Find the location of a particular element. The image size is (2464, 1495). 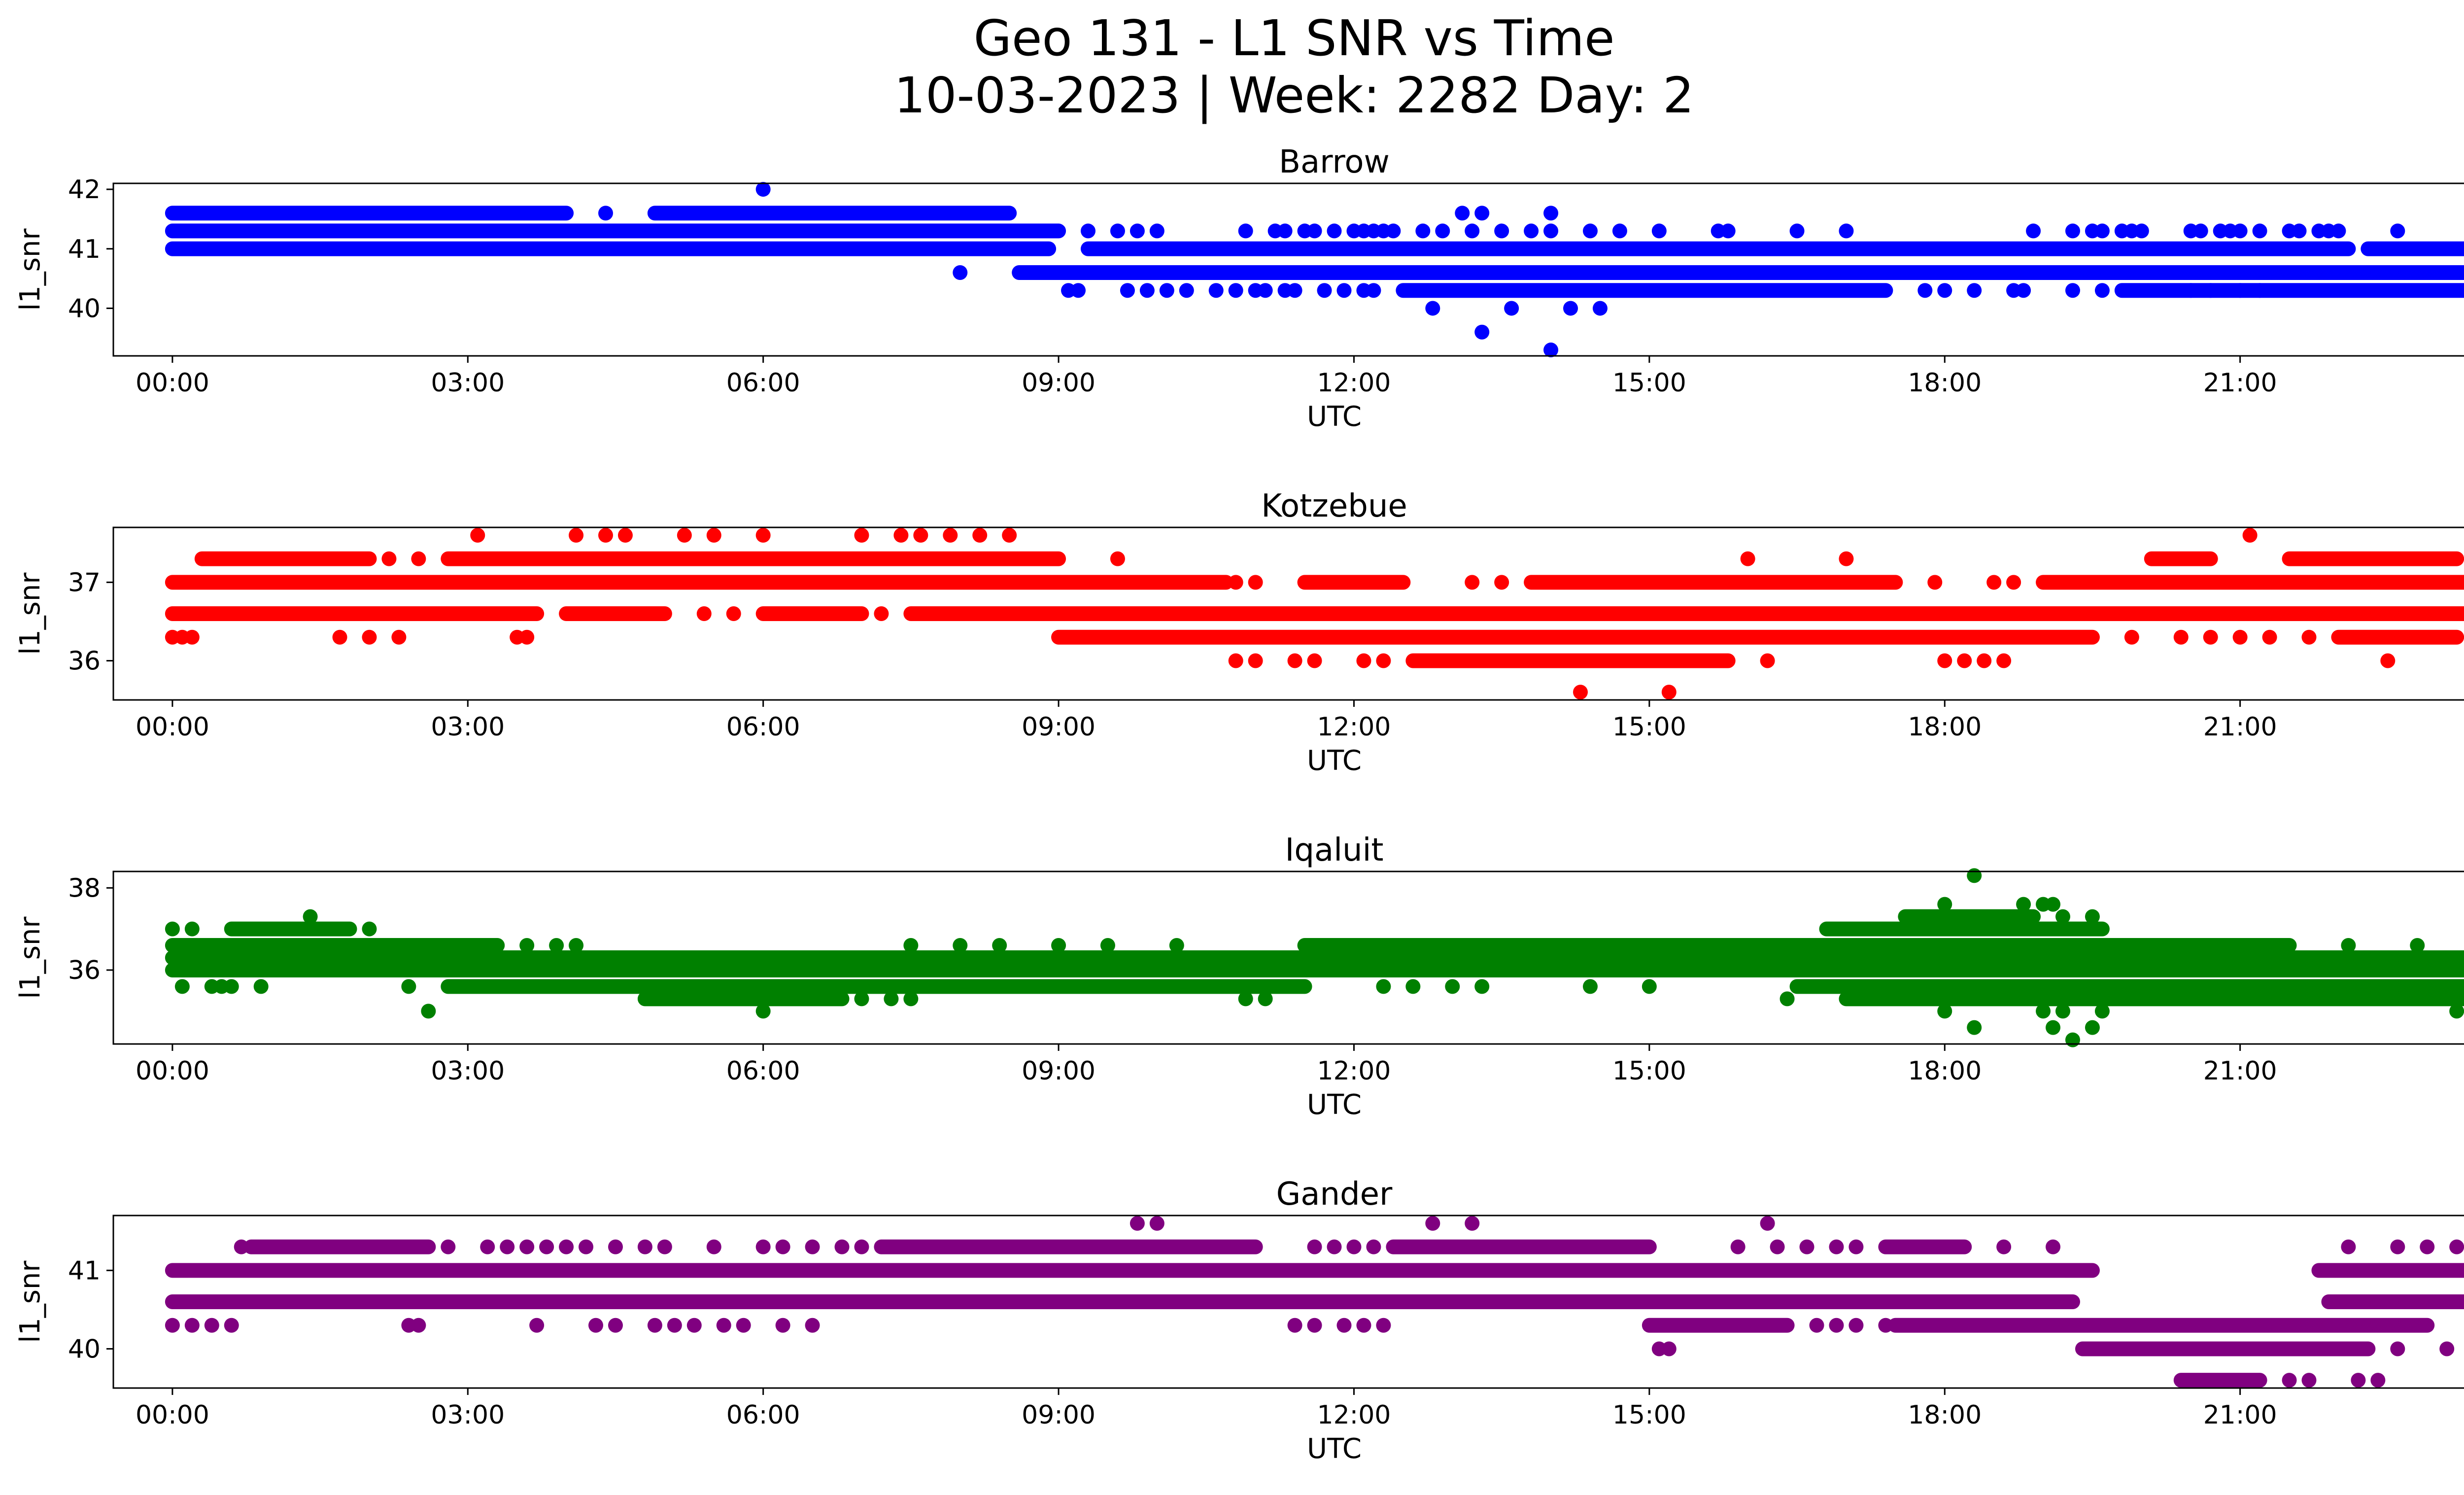

y-tick-label: 36 is located at coordinates (84, 970).